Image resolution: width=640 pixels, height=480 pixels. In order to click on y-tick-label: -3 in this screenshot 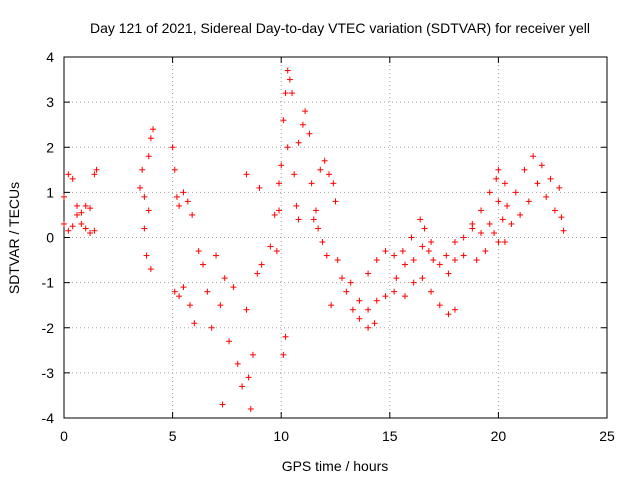, I will do `click(48, 373)`.